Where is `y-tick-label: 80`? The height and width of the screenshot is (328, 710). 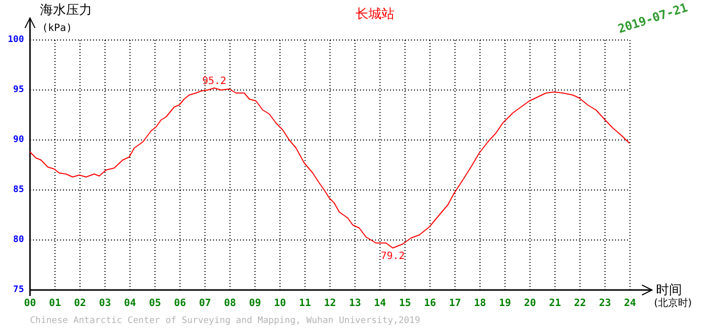
y-tick-label: 80 is located at coordinates (18, 240).